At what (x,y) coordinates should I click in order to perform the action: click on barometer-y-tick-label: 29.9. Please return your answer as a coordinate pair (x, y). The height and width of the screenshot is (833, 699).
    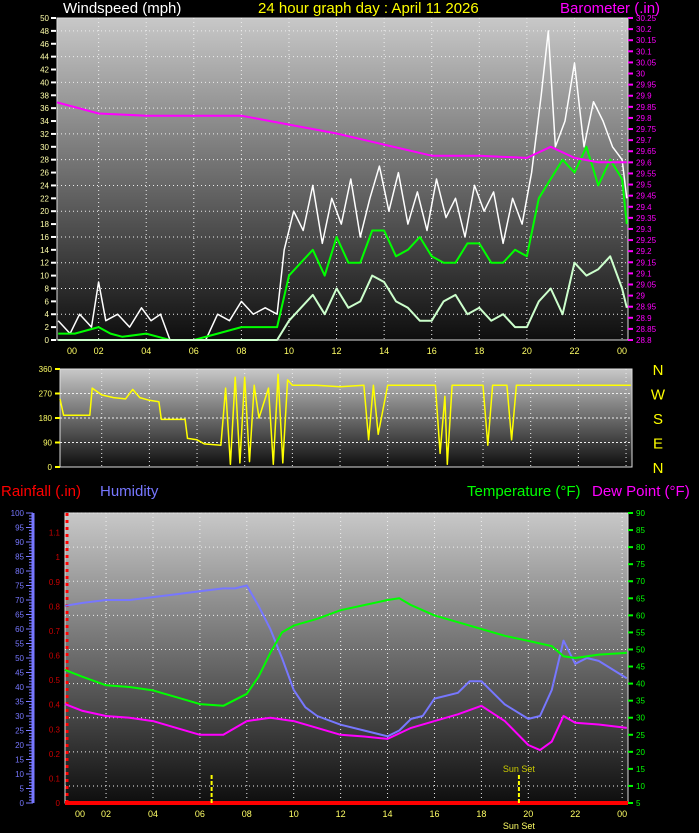
    Looking at the image, I should click on (644, 96).